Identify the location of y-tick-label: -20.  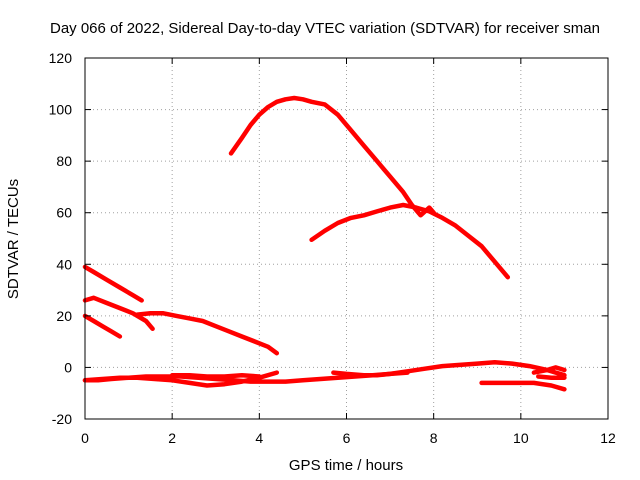
(62, 419).